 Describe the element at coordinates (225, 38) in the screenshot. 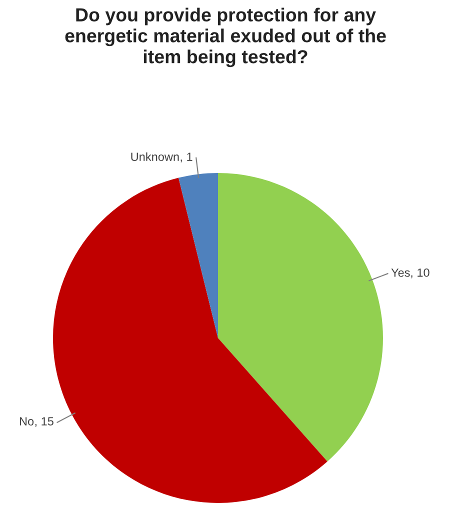

I see `chart-title: Do you provide protection for any energetic material exuded out of the item being tested?` at that location.